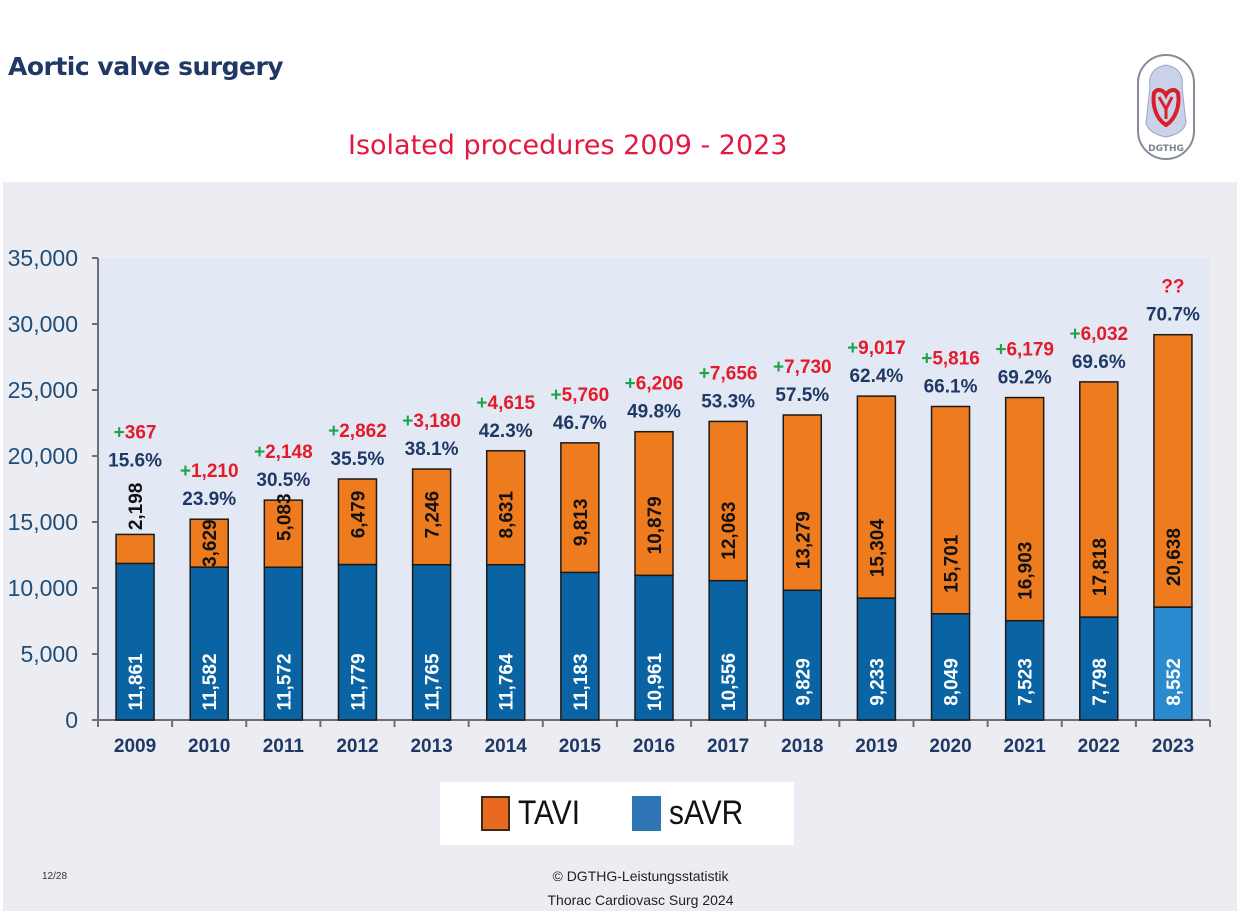  I want to click on x-tick-label: 2017, so click(728, 746).